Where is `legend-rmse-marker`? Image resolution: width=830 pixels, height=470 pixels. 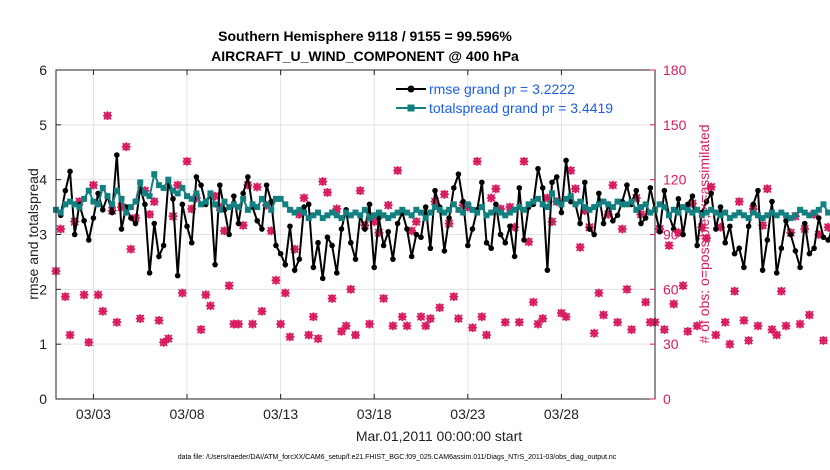 legend-rmse-marker is located at coordinates (411, 89).